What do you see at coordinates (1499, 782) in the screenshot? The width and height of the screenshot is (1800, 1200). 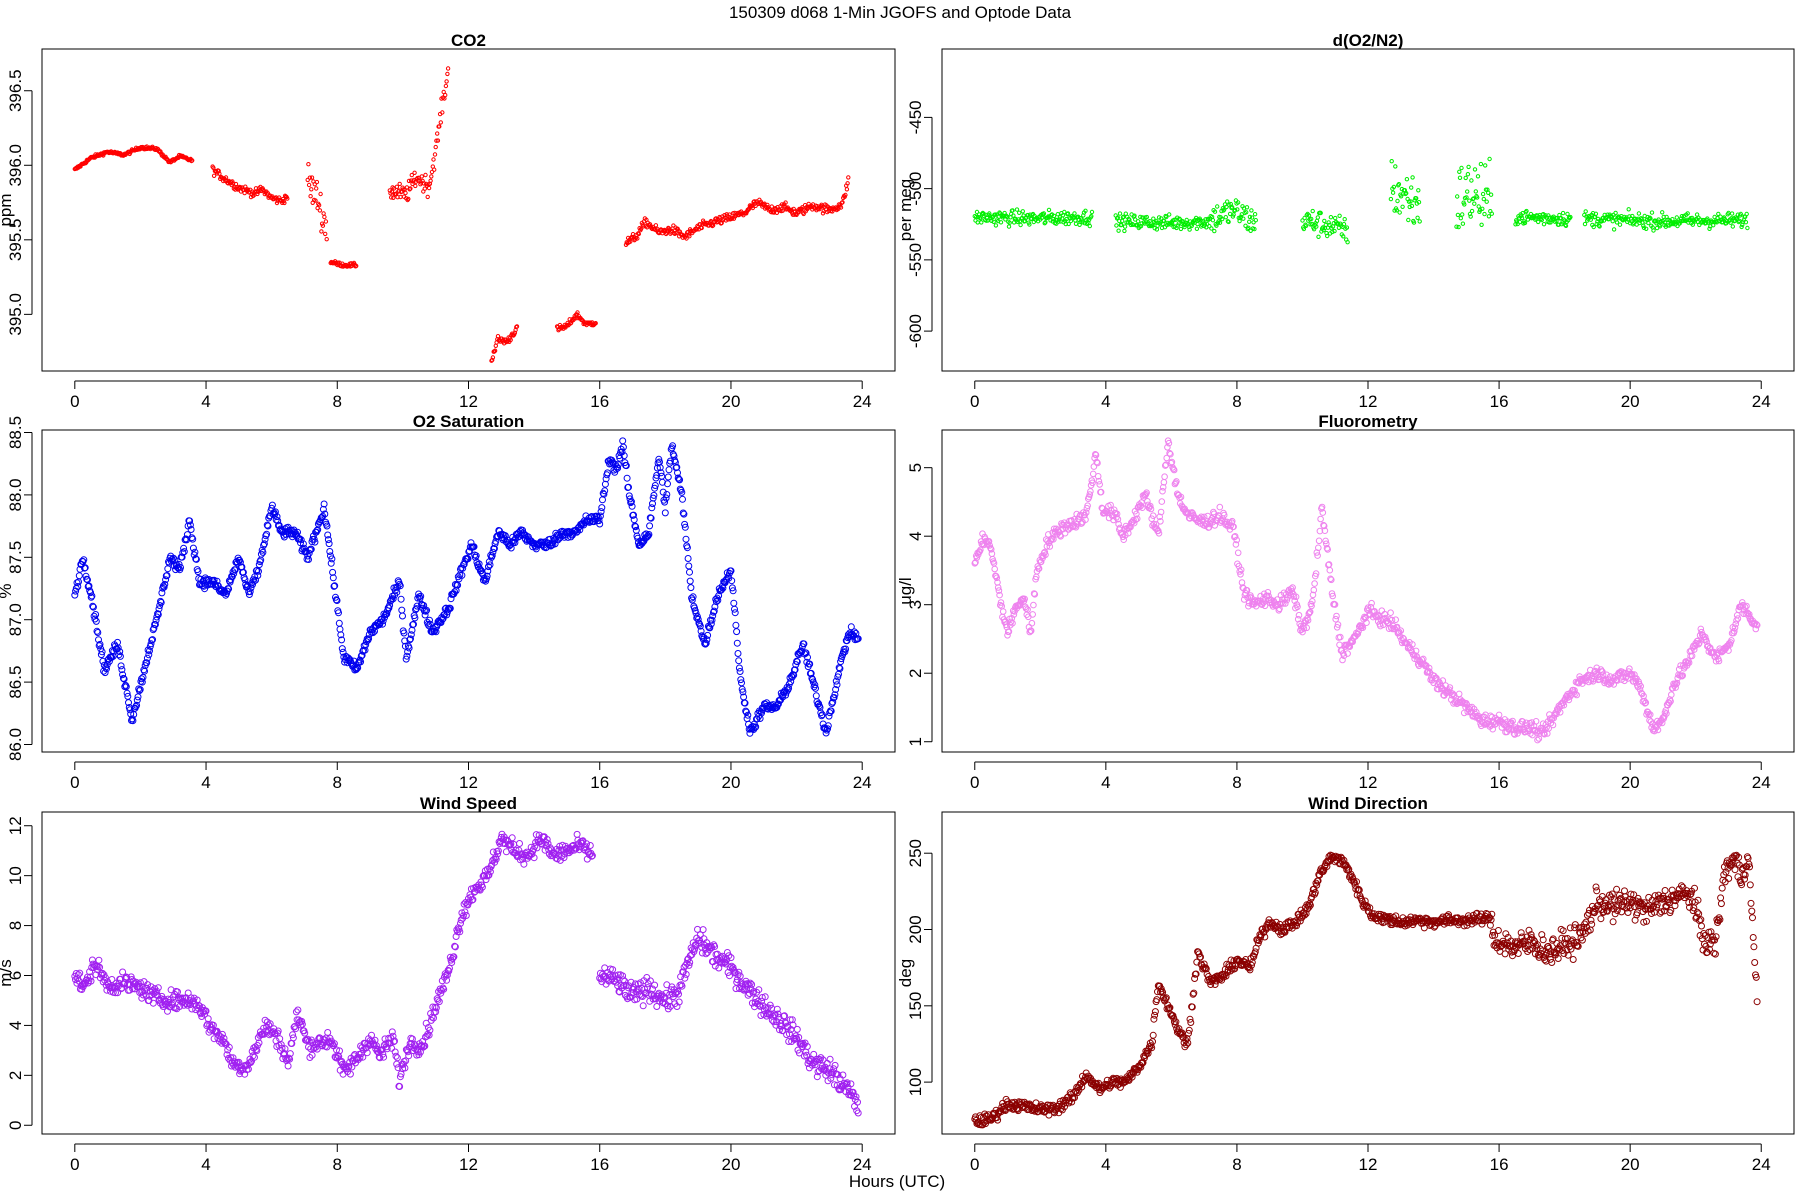 I see `x-tick-label: 16` at bounding box center [1499, 782].